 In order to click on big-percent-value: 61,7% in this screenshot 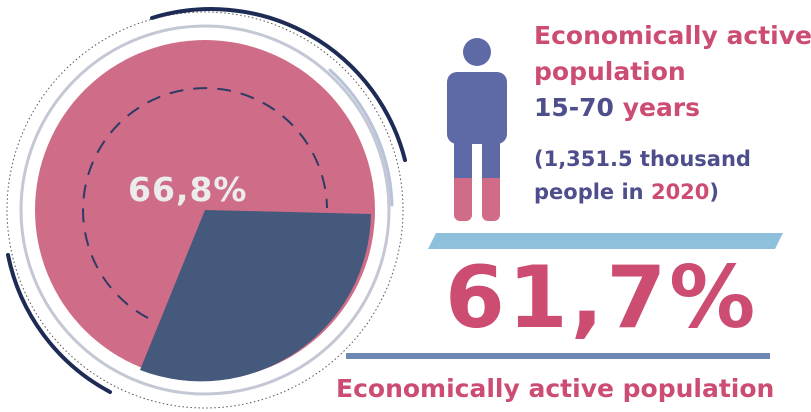, I will do `click(602, 298)`.